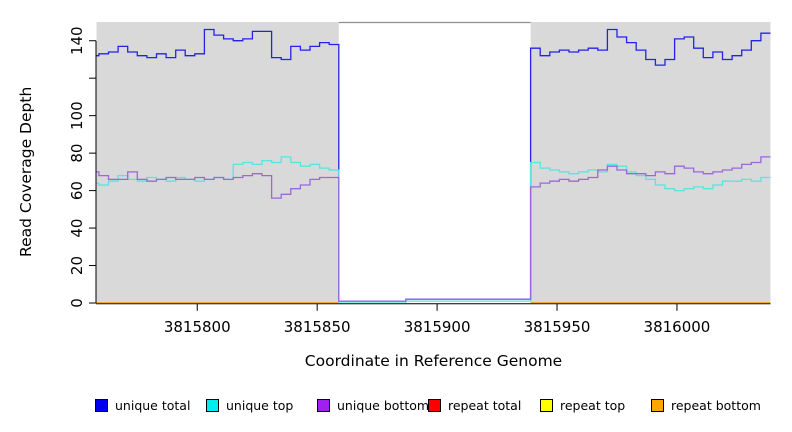  I want to click on legend-swatch-unique-total, so click(101, 405).